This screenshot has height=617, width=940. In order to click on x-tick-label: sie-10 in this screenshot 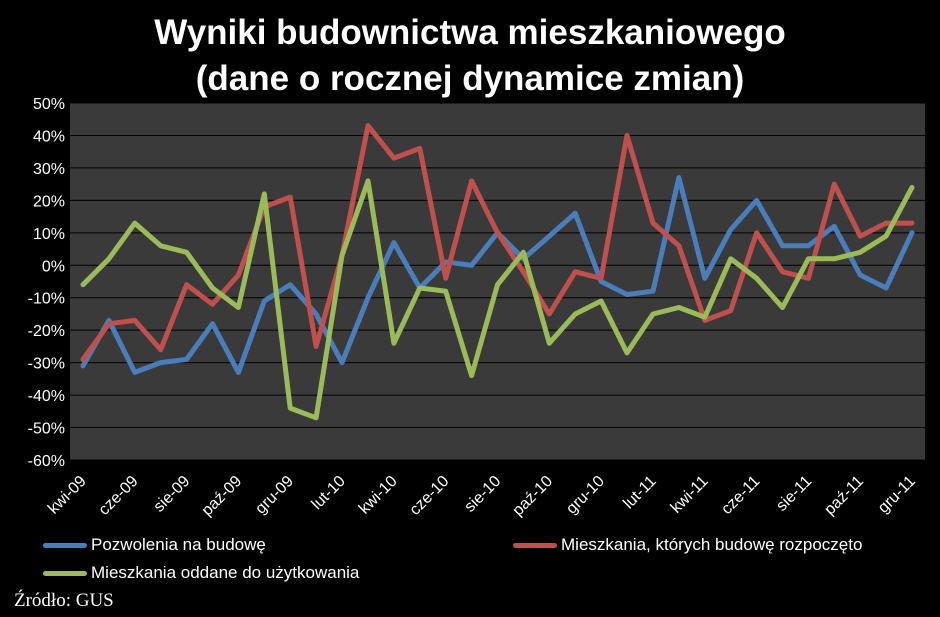, I will do `click(482, 494)`.